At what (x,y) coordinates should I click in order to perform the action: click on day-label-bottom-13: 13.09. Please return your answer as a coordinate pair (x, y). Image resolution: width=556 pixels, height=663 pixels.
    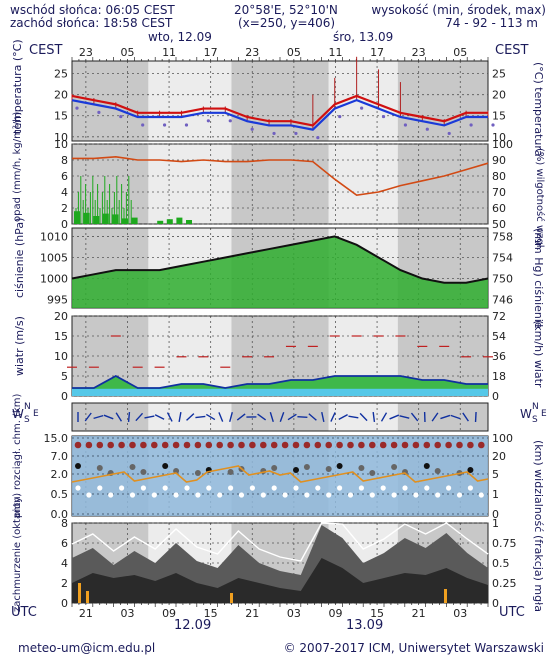
    Looking at the image, I should click on (365, 625).